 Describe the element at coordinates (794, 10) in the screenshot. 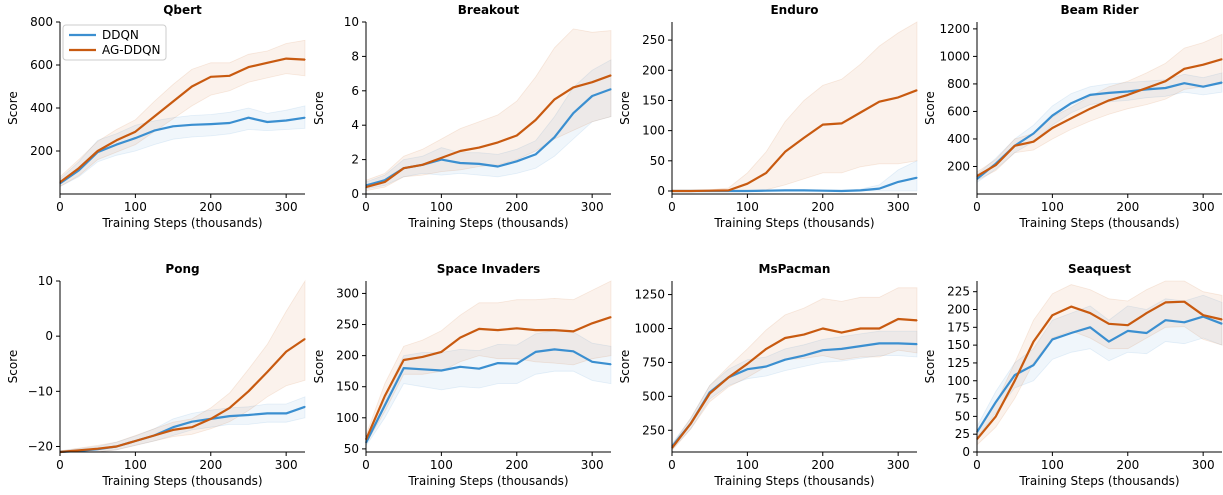

I see `chart-title: Enduro` at that location.